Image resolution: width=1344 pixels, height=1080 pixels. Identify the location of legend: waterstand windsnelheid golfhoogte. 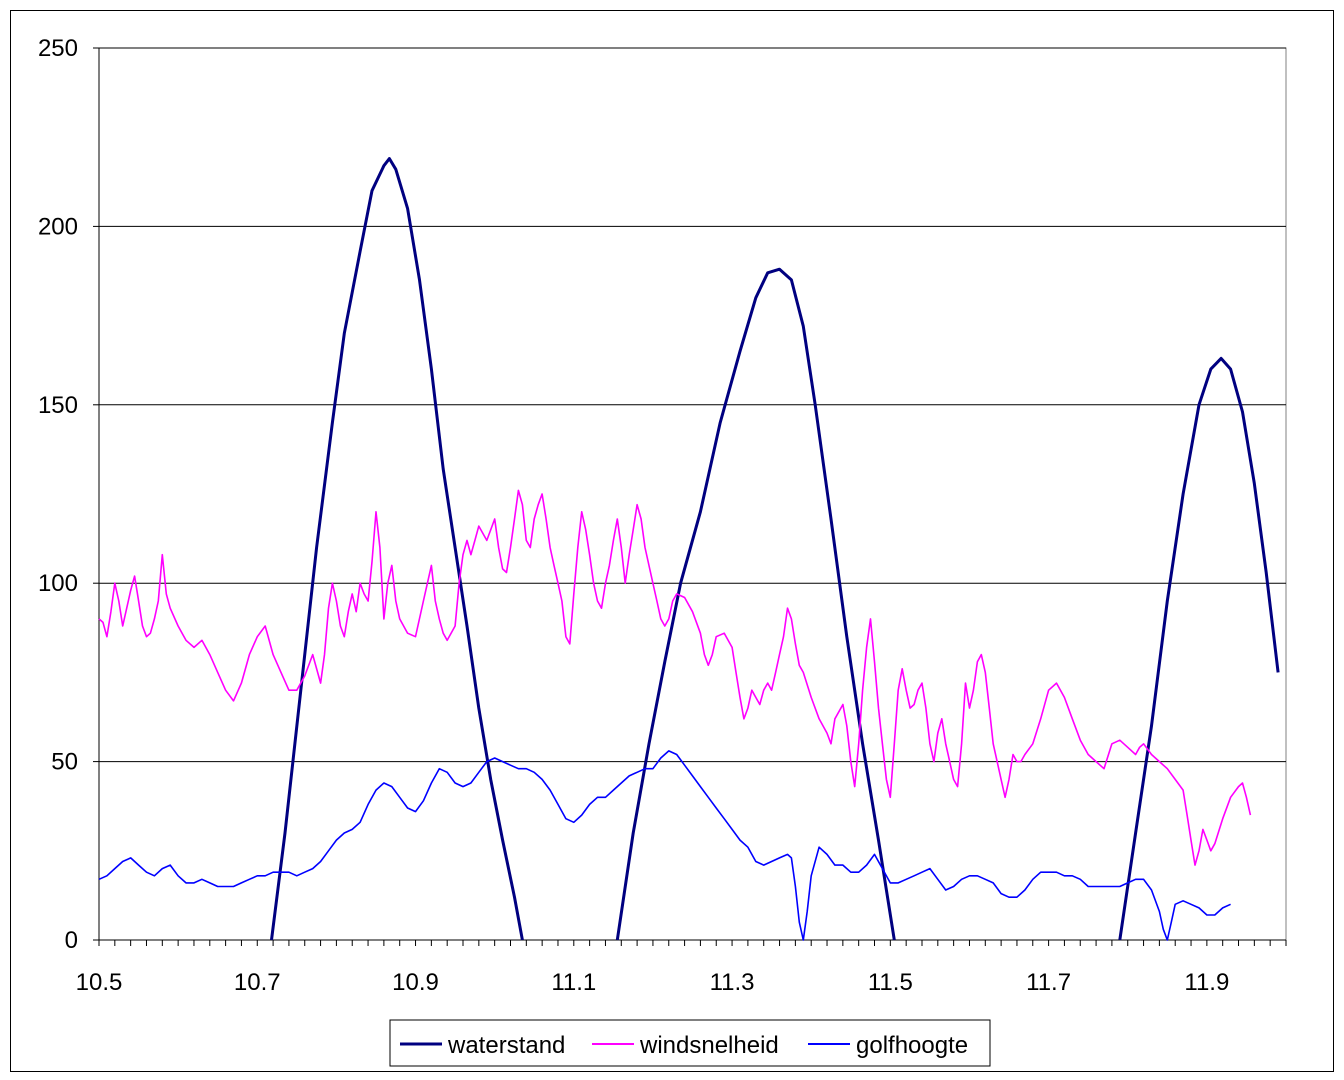
(690, 1043).